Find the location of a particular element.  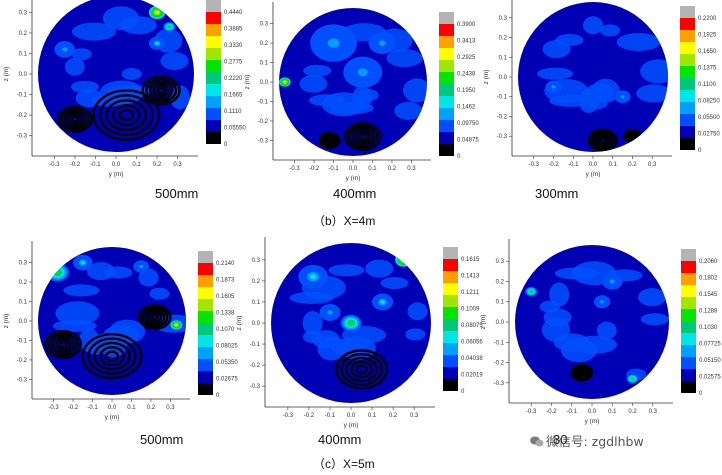

y-tick-label: -0.3 is located at coordinates (22, 380).